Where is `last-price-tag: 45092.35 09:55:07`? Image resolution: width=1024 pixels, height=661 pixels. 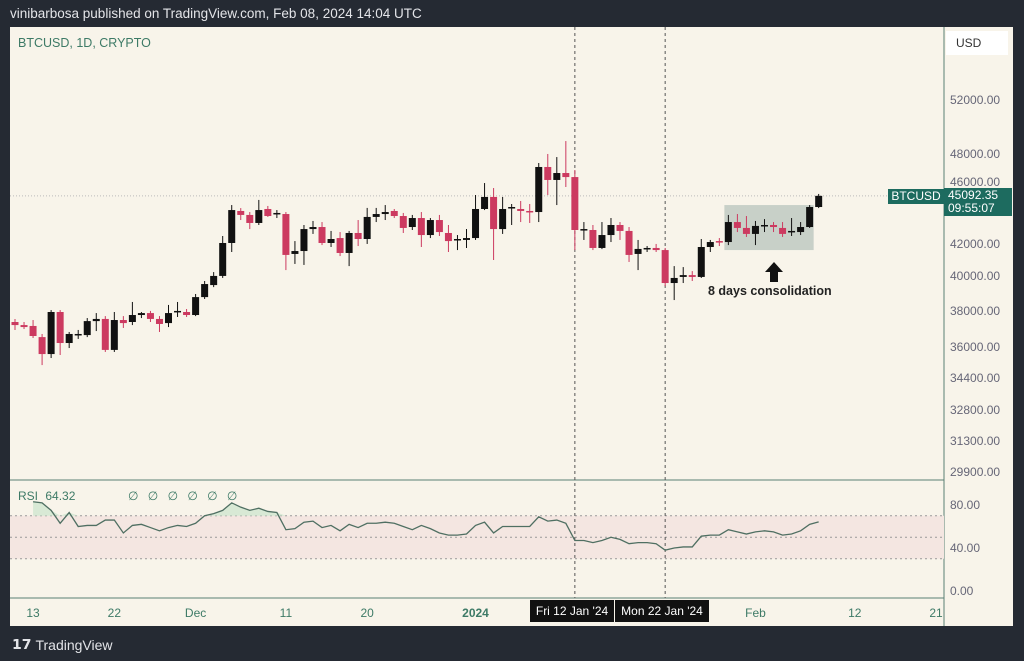 last-price-tag: 45092.35 09:55:07 is located at coordinates (978, 202).